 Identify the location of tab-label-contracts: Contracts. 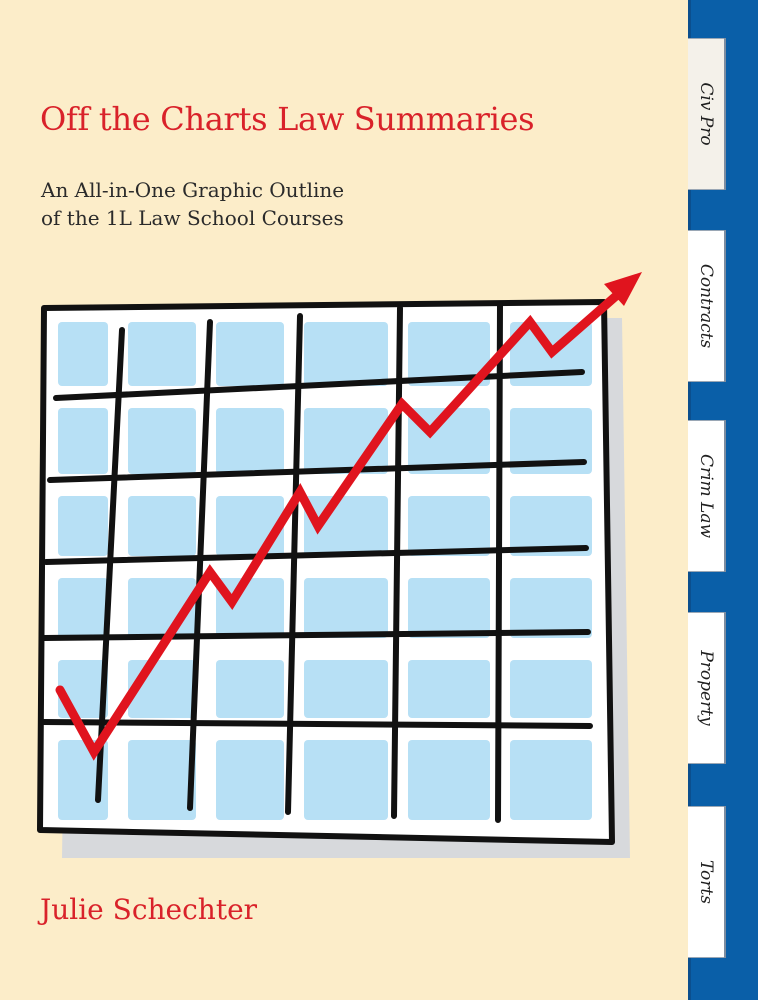
(706, 306).